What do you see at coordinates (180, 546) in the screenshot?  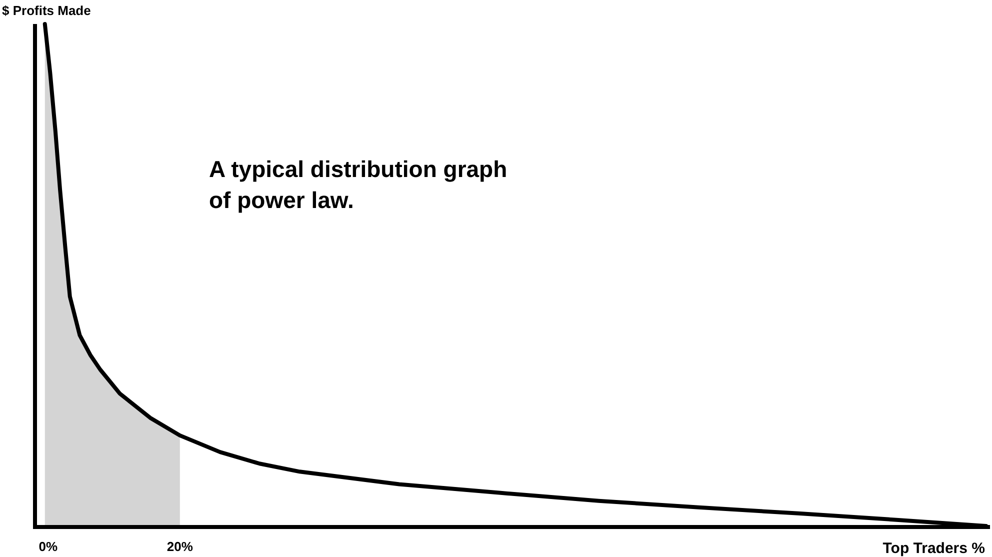 I see `x-tick-label: 20%` at bounding box center [180, 546].